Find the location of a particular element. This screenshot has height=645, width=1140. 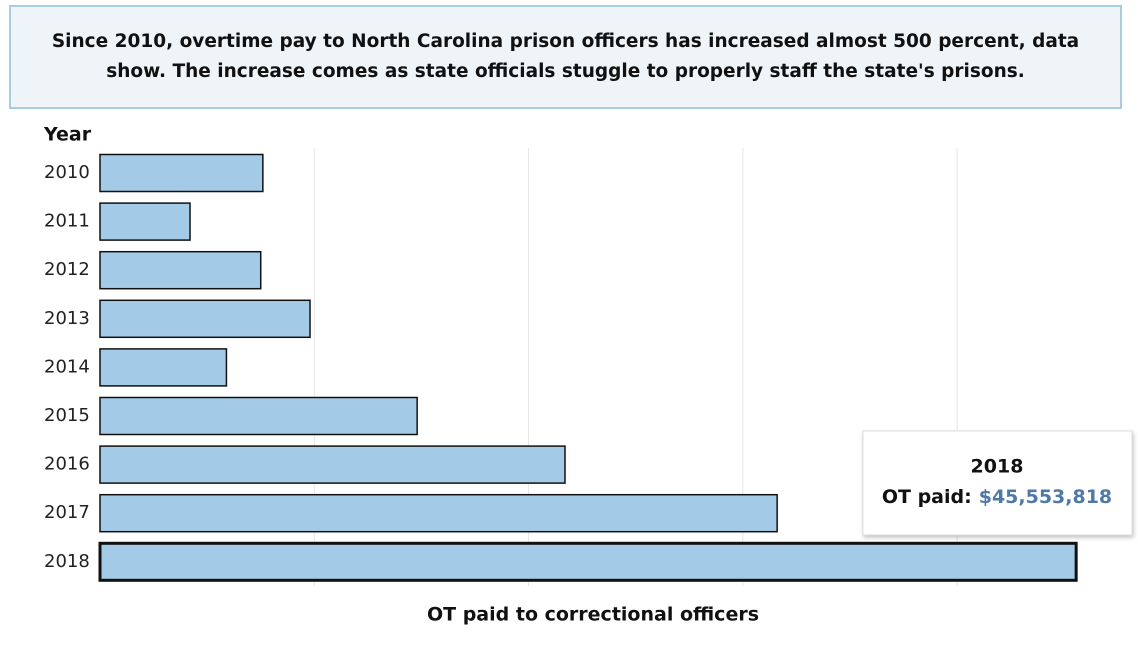

tooltip-line: OT paid: $45,553,818 is located at coordinates (997, 497).